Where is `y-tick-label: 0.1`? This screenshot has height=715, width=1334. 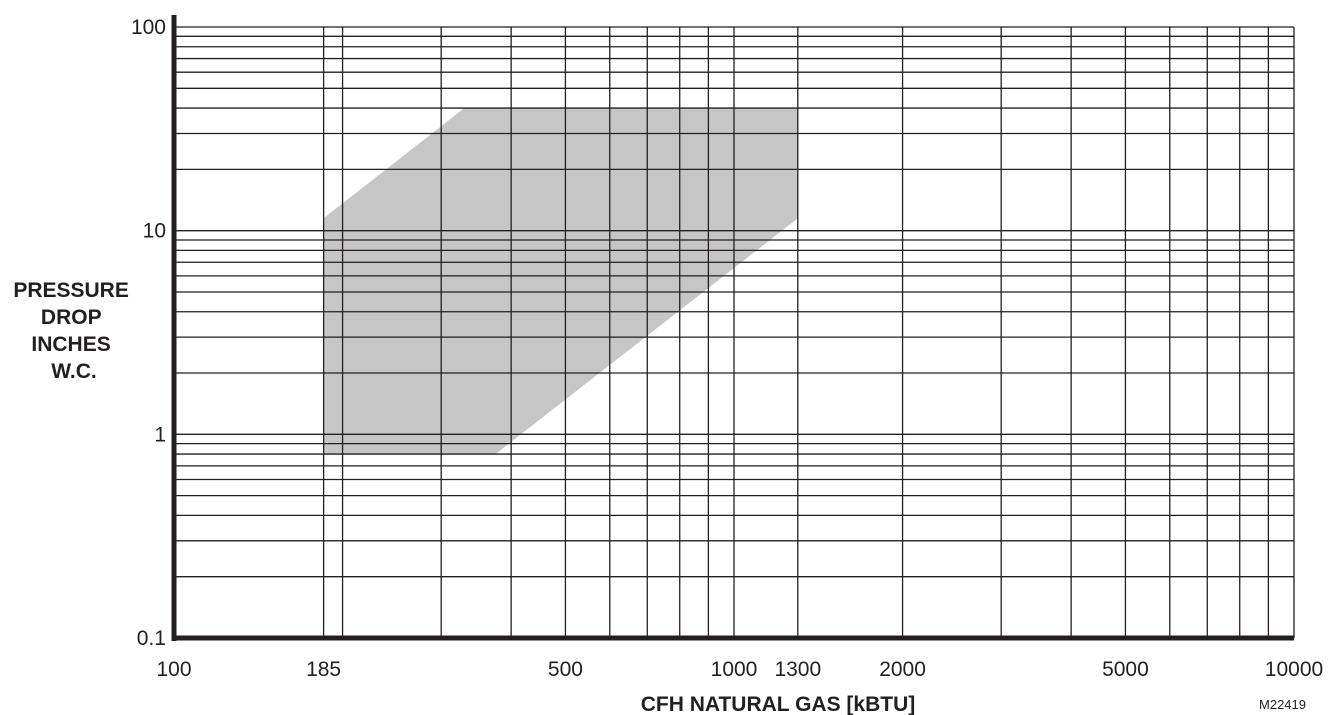
y-tick-label: 0.1 is located at coordinates (151, 638).